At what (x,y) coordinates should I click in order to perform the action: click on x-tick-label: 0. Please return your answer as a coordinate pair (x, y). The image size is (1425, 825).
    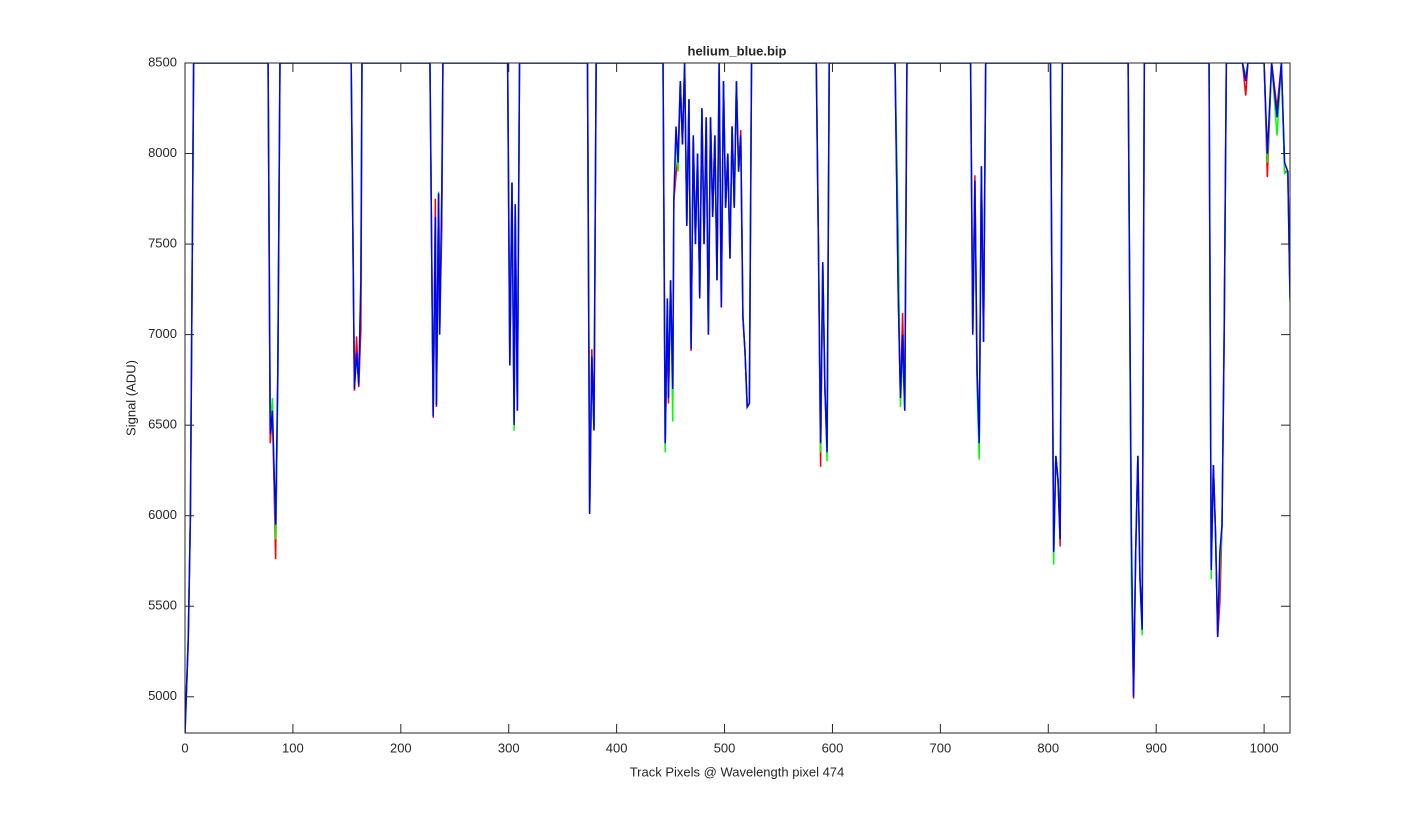
    Looking at the image, I should click on (184, 747).